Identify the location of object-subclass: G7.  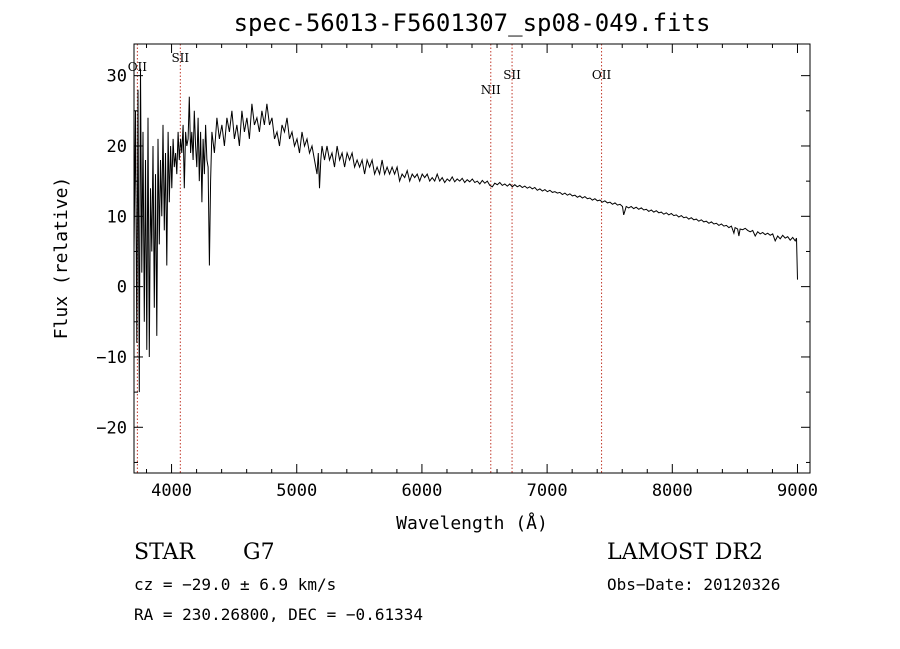
(259, 552).